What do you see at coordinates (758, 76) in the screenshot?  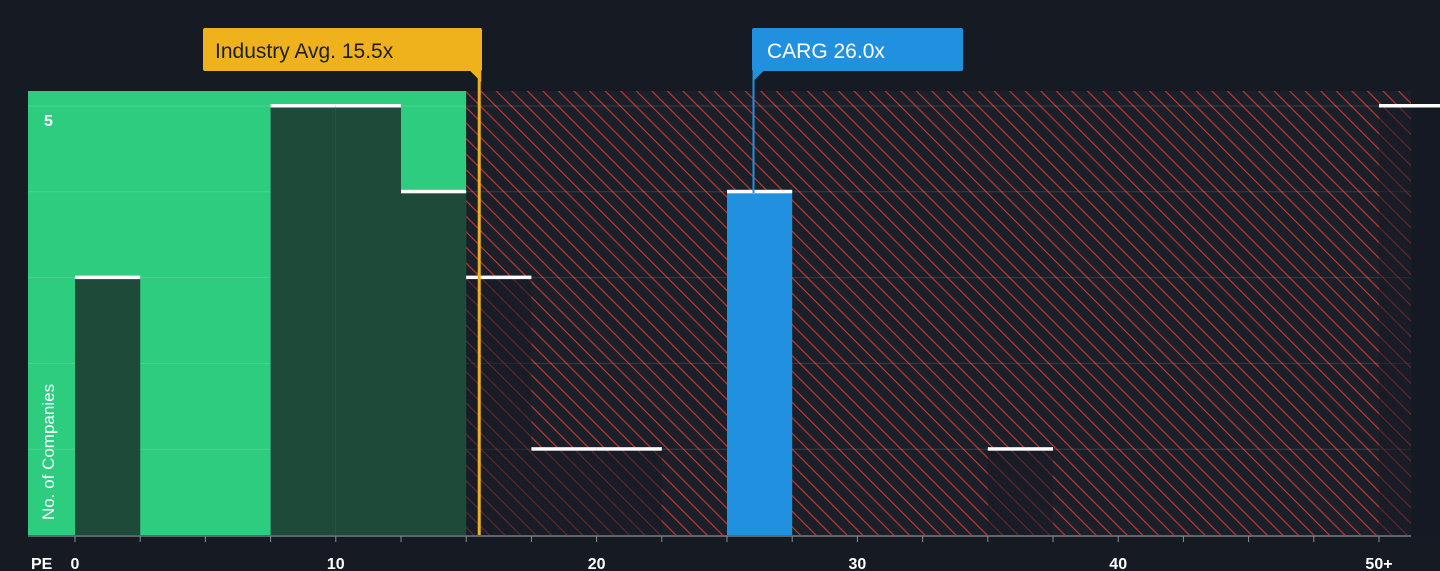 I see `subject-pointer` at bounding box center [758, 76].